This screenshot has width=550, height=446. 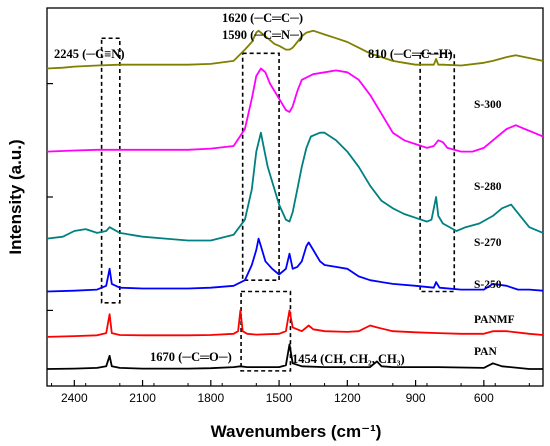 I want to click on x-tick-label-1200: 1200, so click(x=347, y=398).